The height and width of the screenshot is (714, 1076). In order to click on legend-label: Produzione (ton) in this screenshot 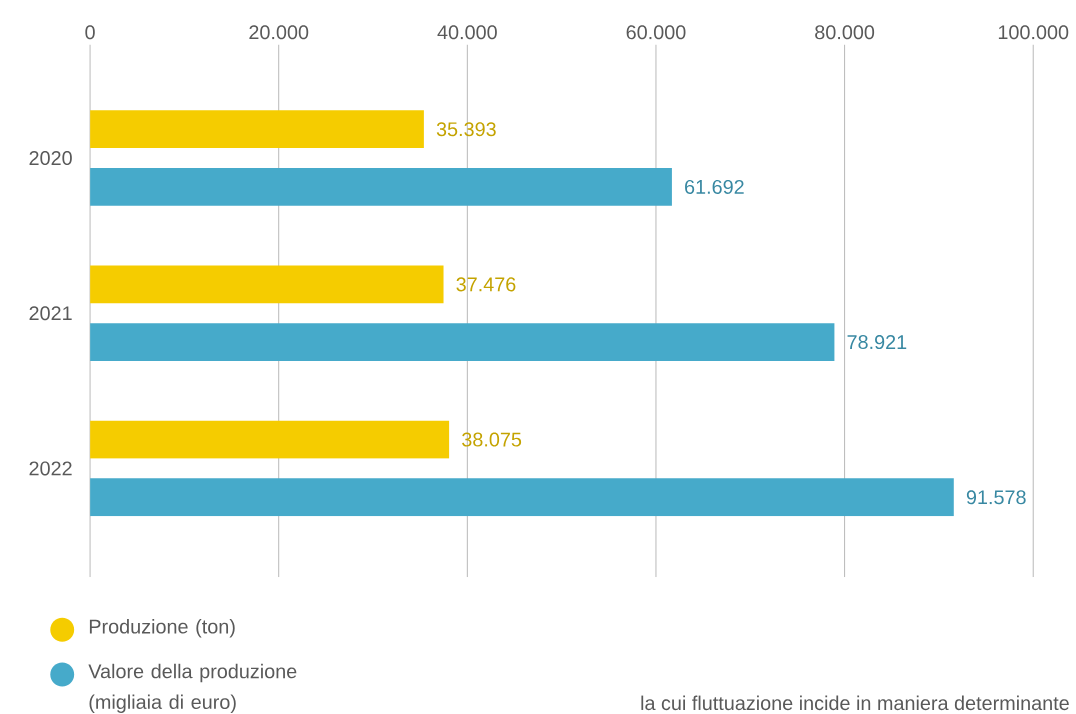, I will do `click(162, 628)`.